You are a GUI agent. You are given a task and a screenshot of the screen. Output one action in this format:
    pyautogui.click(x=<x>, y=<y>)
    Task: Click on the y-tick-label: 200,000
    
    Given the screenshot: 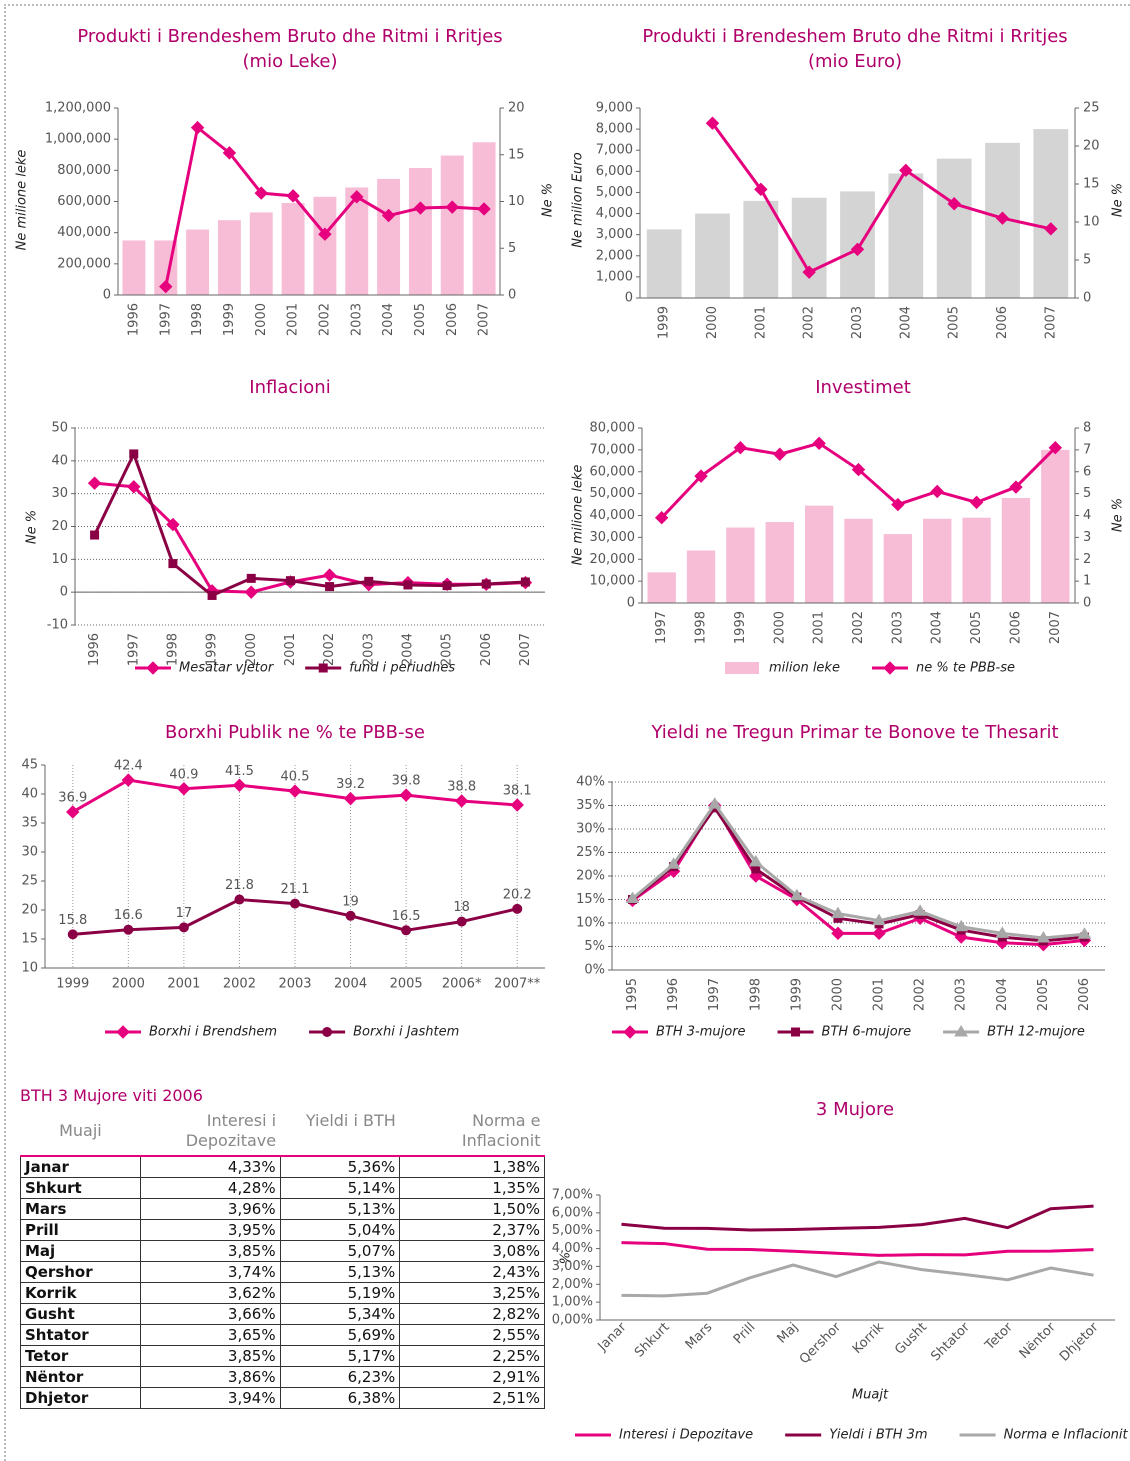 What is the action you would take?
    pyautogui.click(x=84, y=263)
    